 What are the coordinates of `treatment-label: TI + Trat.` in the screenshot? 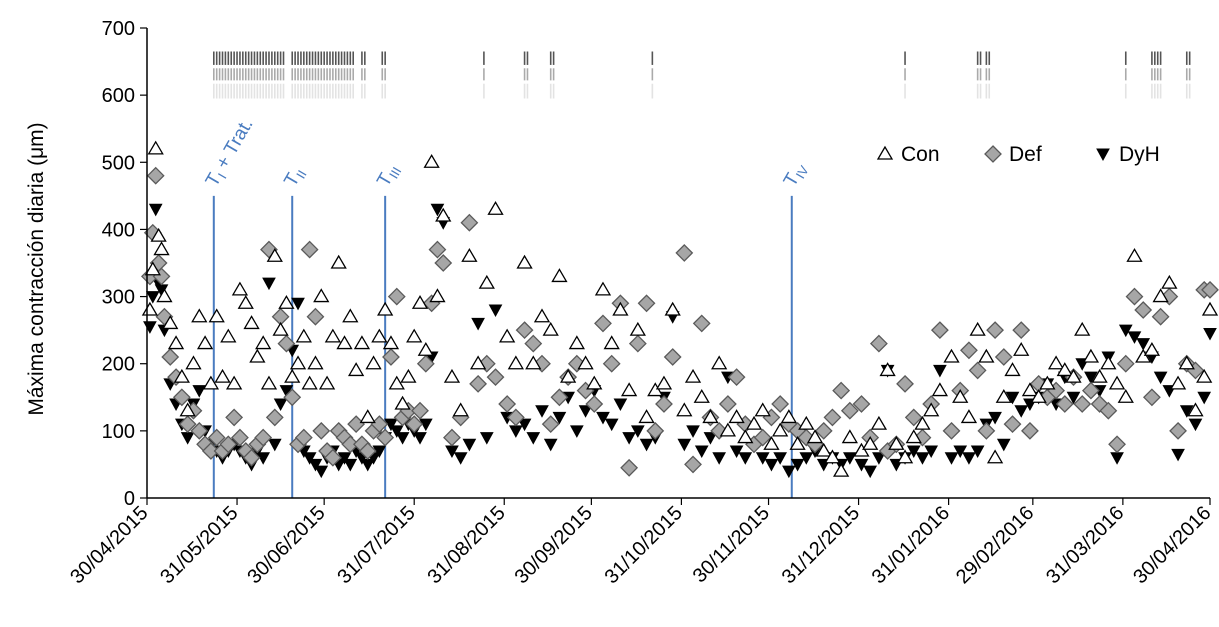 It's located at (230, 153).